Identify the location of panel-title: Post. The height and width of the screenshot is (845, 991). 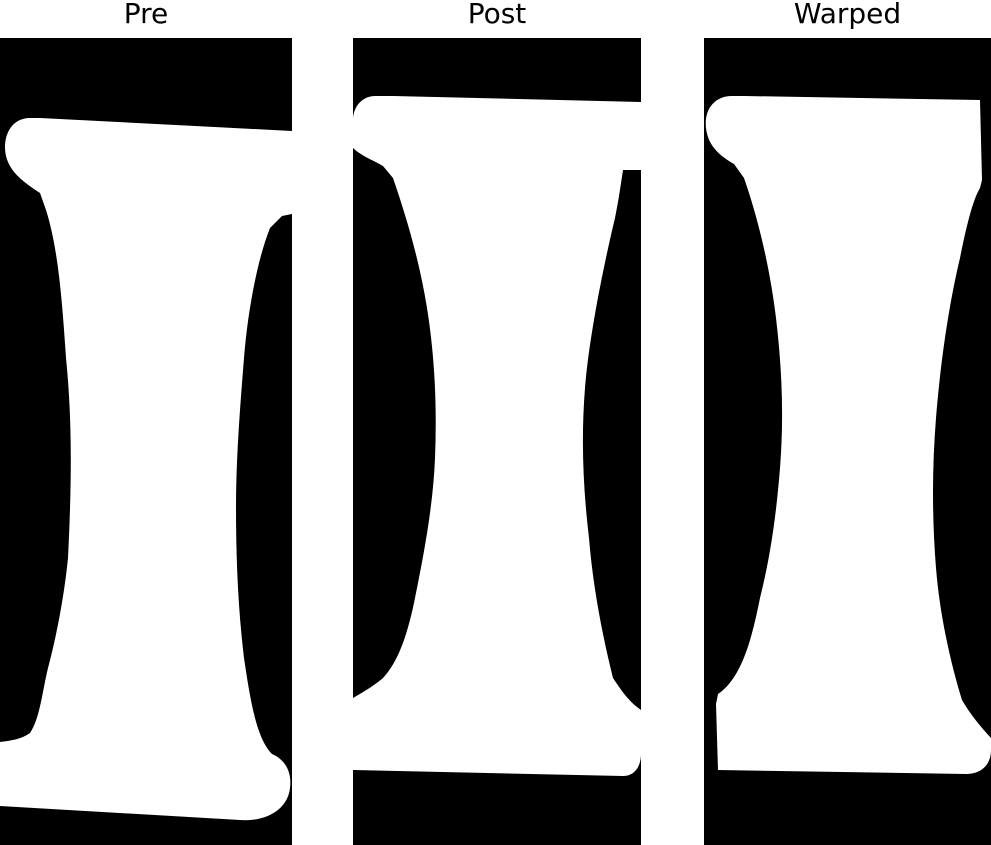
(497, 15).